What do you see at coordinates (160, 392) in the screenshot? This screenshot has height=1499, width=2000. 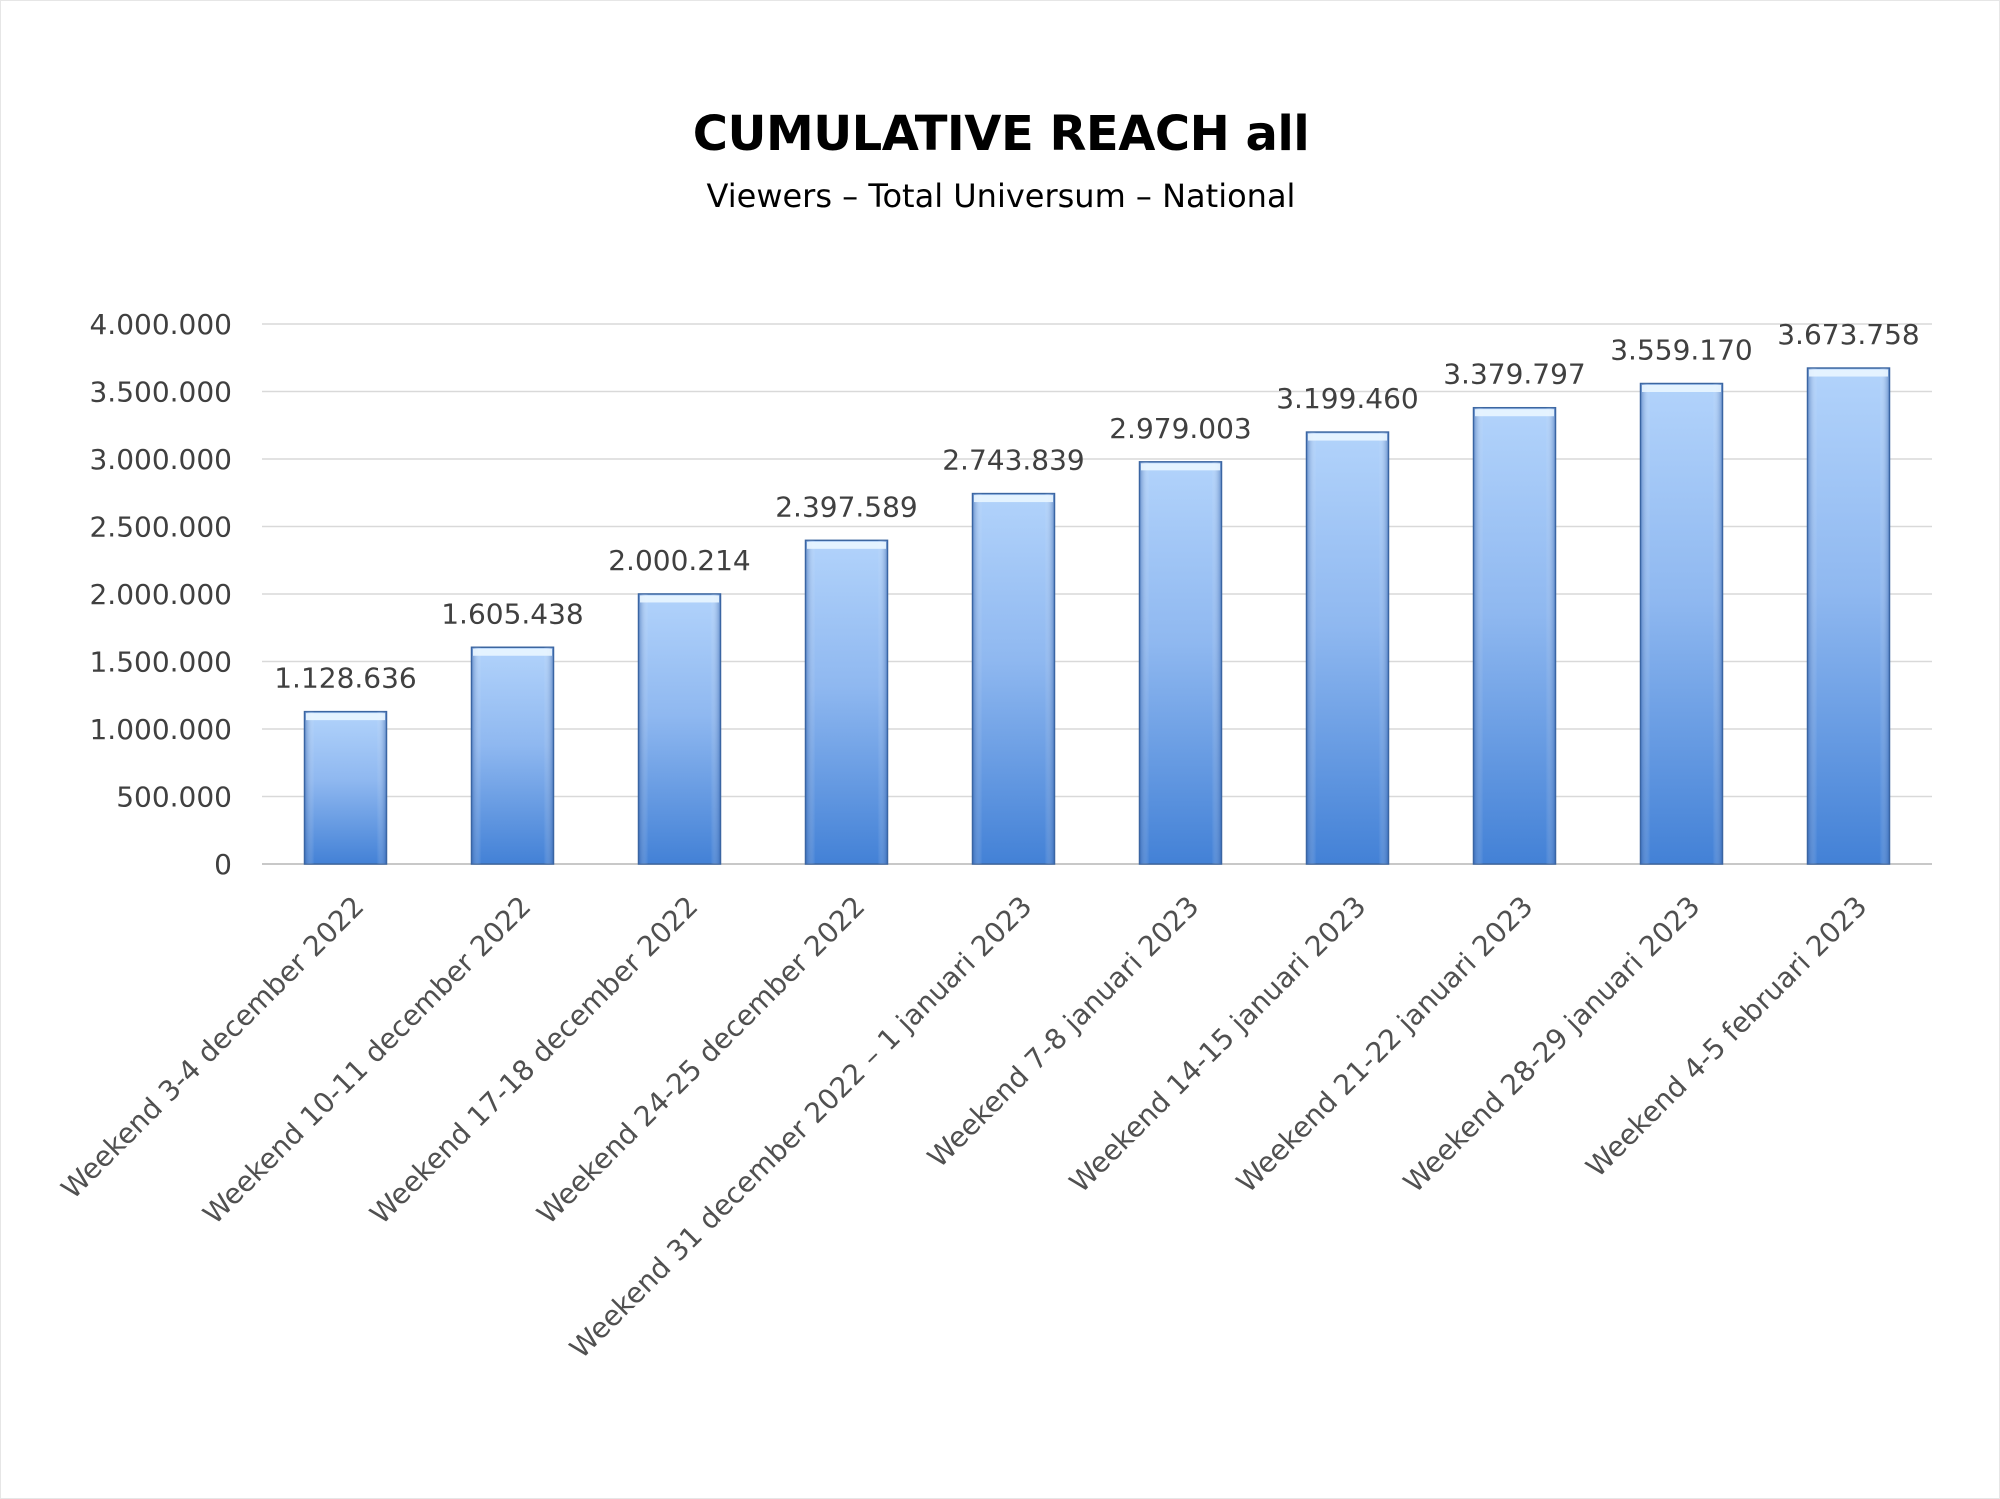 I see `y-tick-label: 3.500.000` at bounding box center [160, 392].